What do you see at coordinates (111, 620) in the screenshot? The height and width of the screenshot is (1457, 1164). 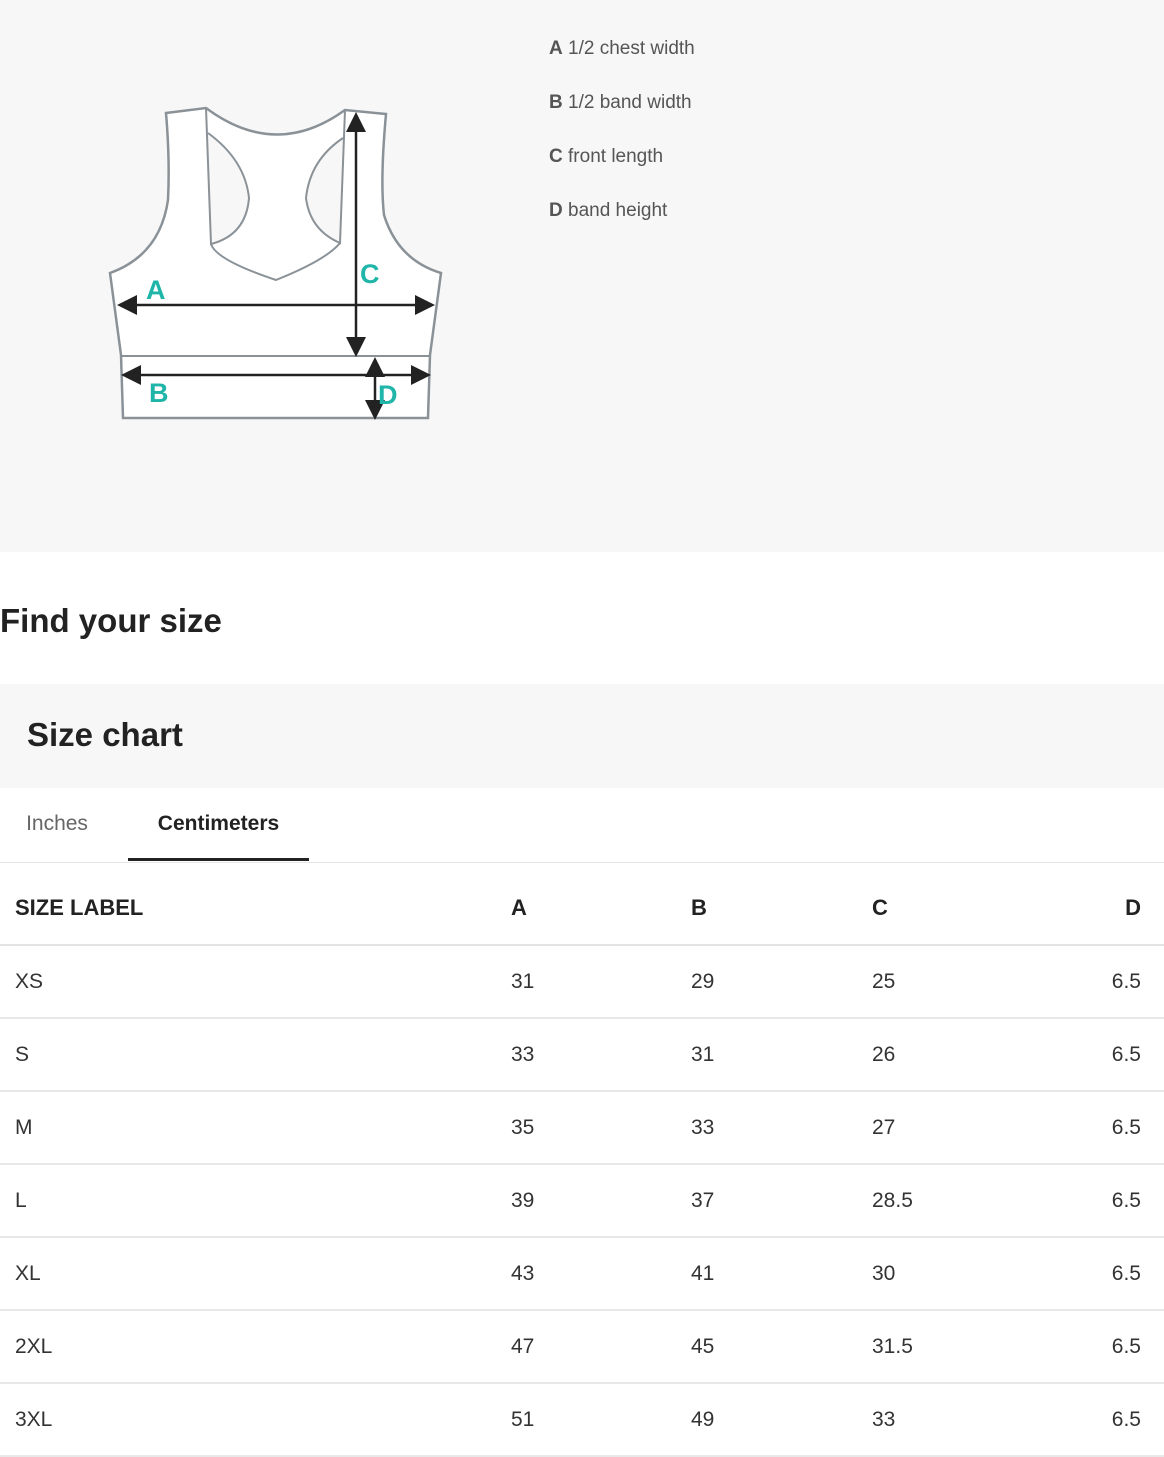 I see `find-your-size-heading: Find your size` at bounding box center [111, 620].